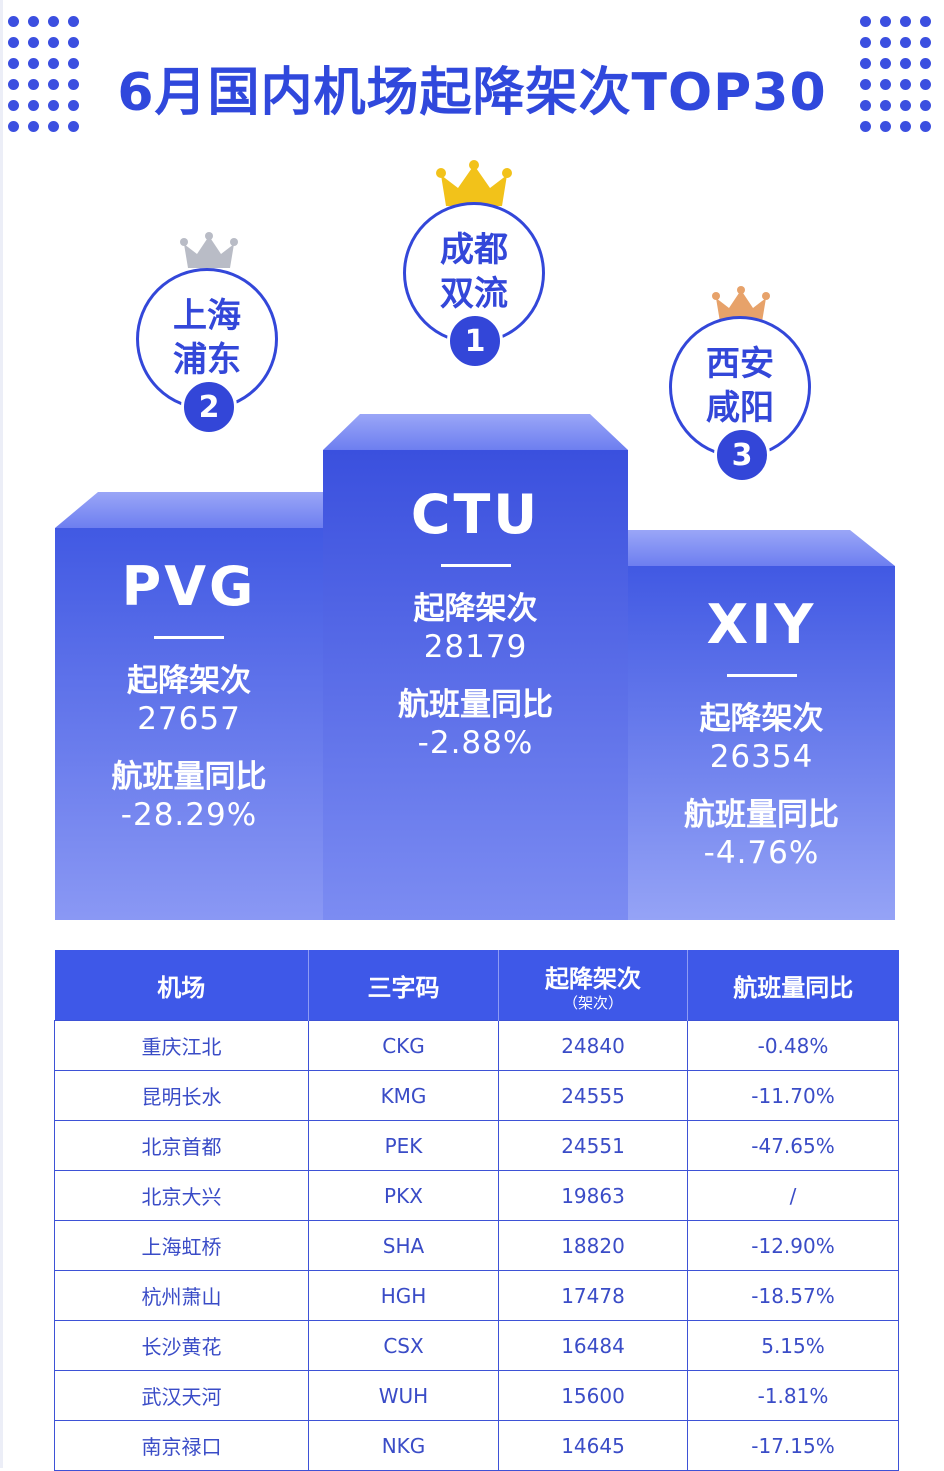 The image size is (944, 1471). What do you see at coordinates (793, 1295) in the screenshot?
I see `cell-yoy: -18.57%` at bounding box center [793, 1295].